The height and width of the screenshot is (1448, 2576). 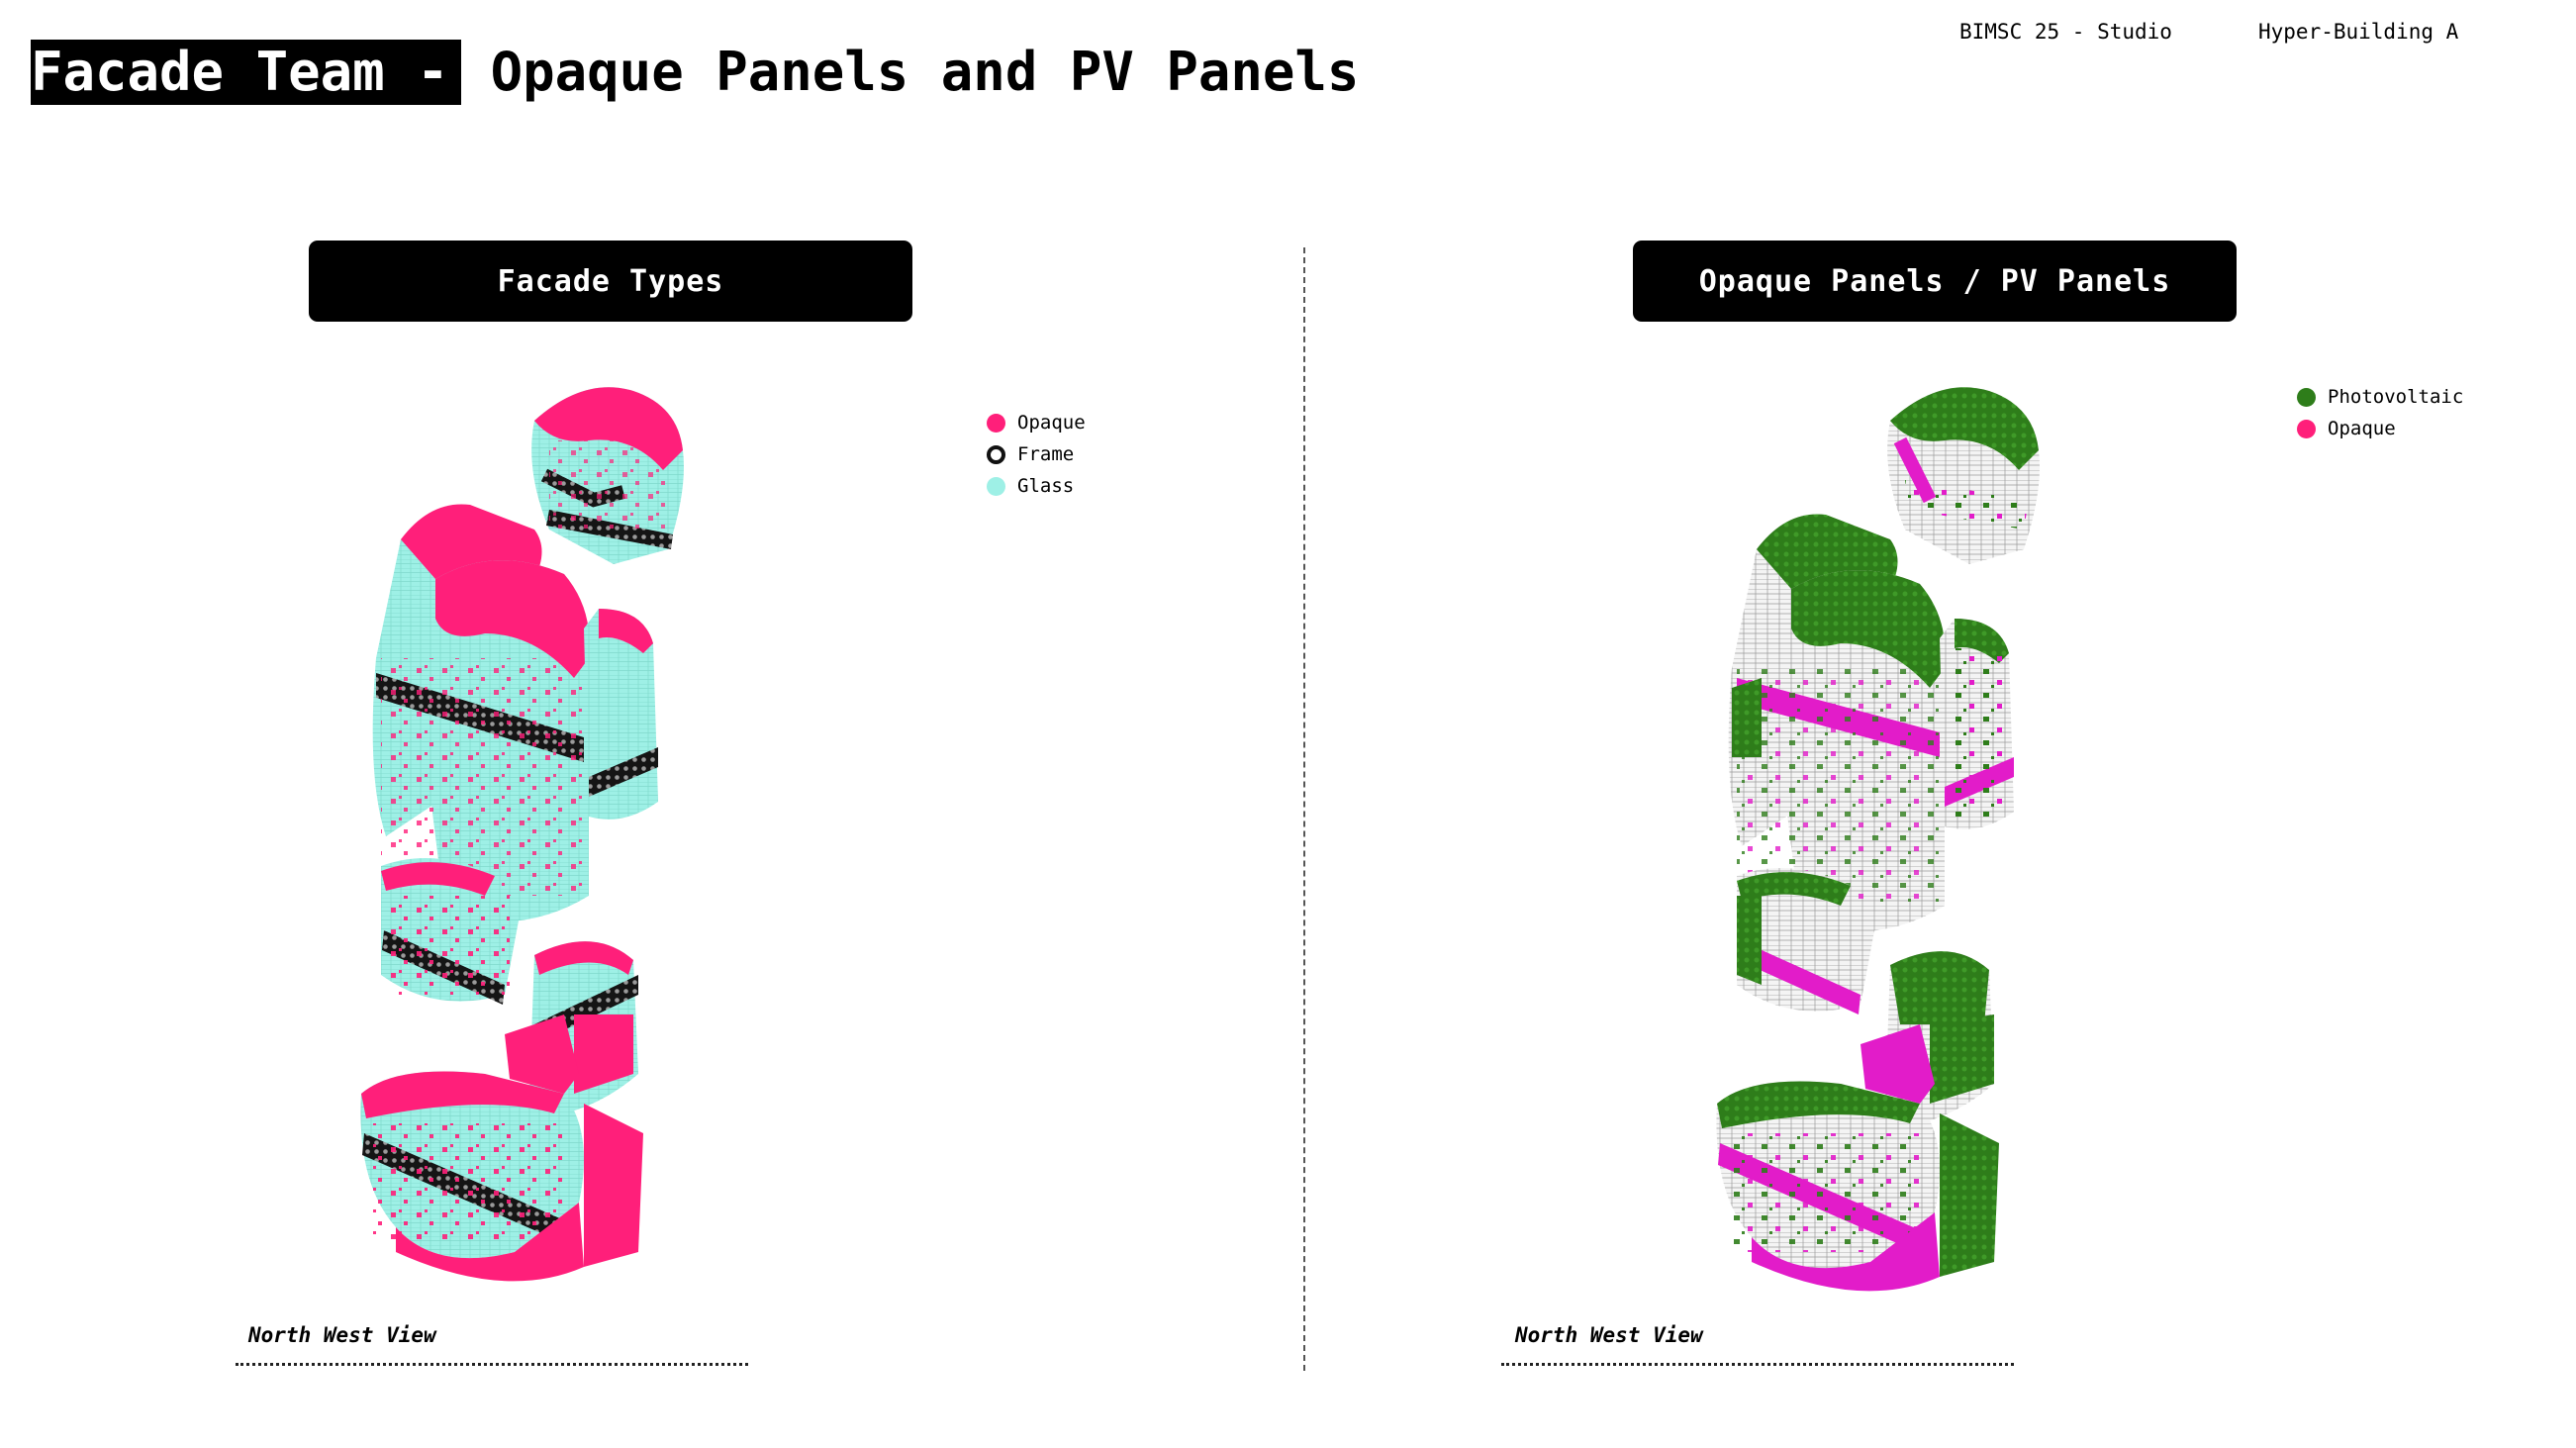 I want to click on page-title-highlight: Facade Team -, so click(x=246, y=73).